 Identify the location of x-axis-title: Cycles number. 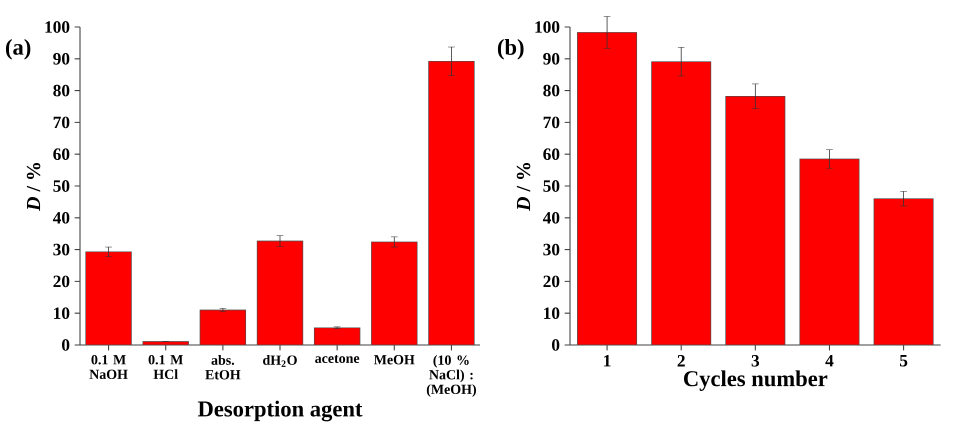
(756, 381).